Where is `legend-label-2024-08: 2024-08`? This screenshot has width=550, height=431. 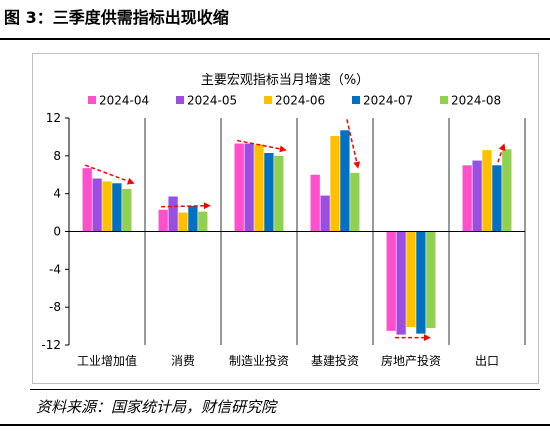
legend-label-2024-08: 2024-08 is located at coordinates (476, 101).